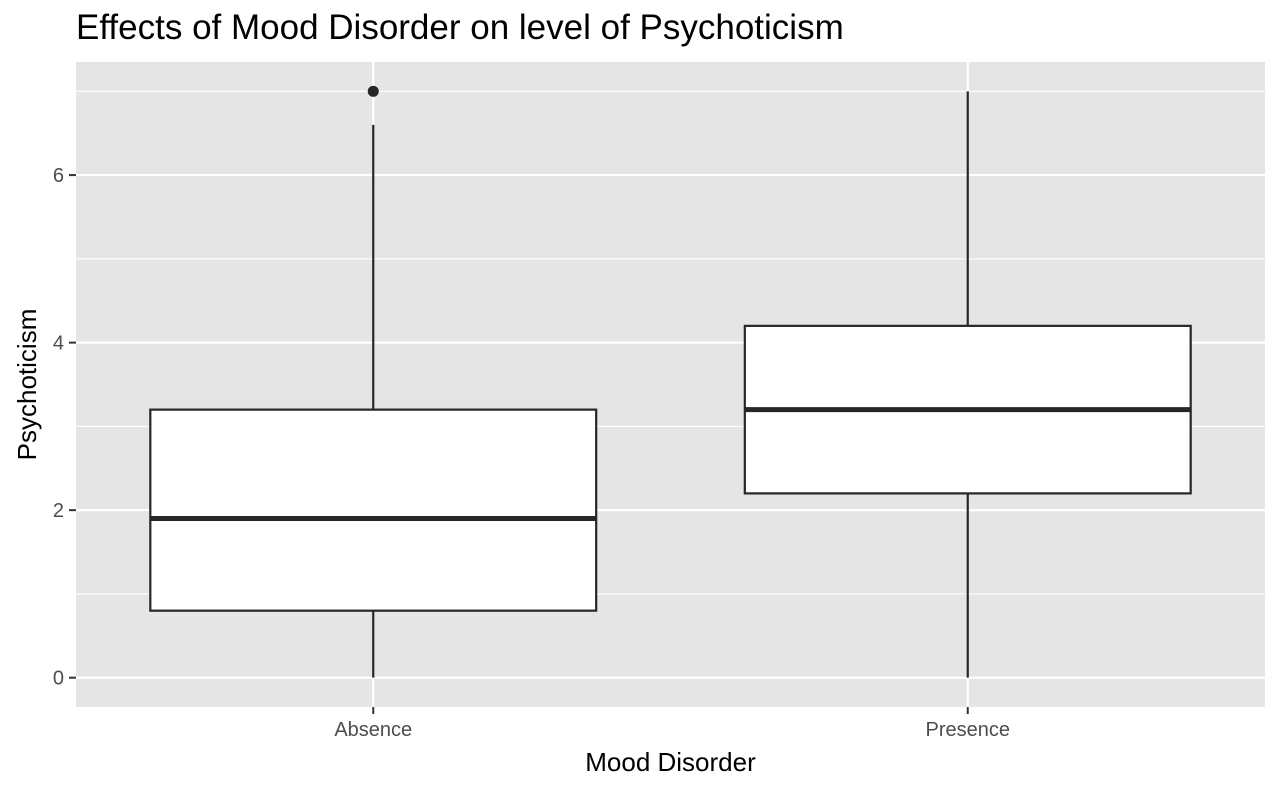  I want to click on y-axis: 0 2 4 6, so click(64, 427).